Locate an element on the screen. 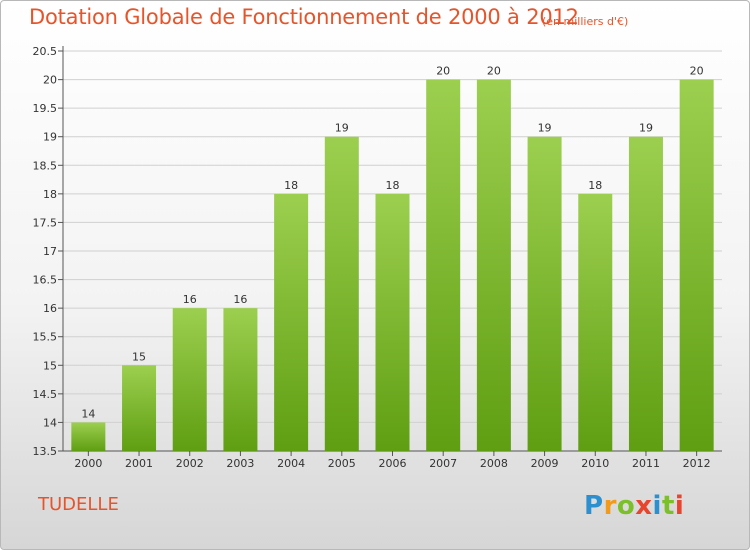 The image size is (750, 550). y-tick-label: 17 is located at coordinates (50, 251).